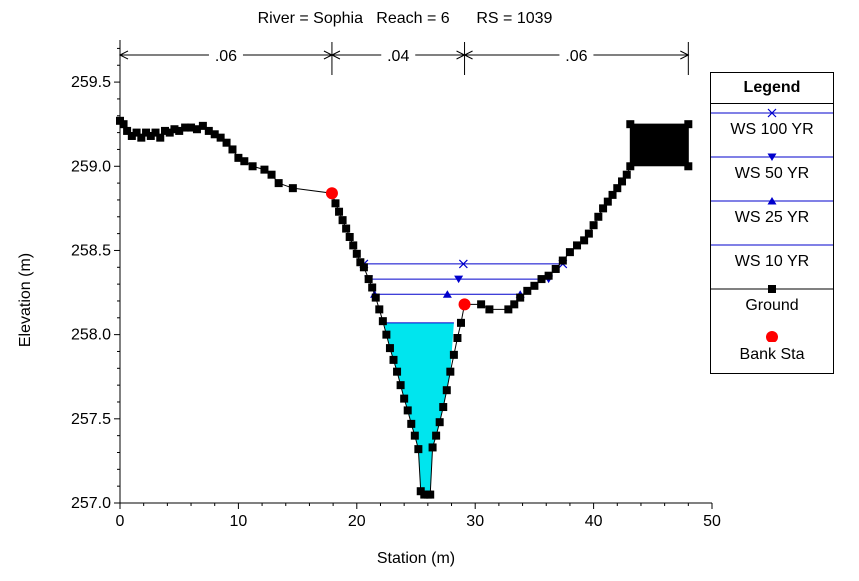 The width and height of the screenshot is (859, 581). I want to click on x-tick-label: 30, so click(475, 521).